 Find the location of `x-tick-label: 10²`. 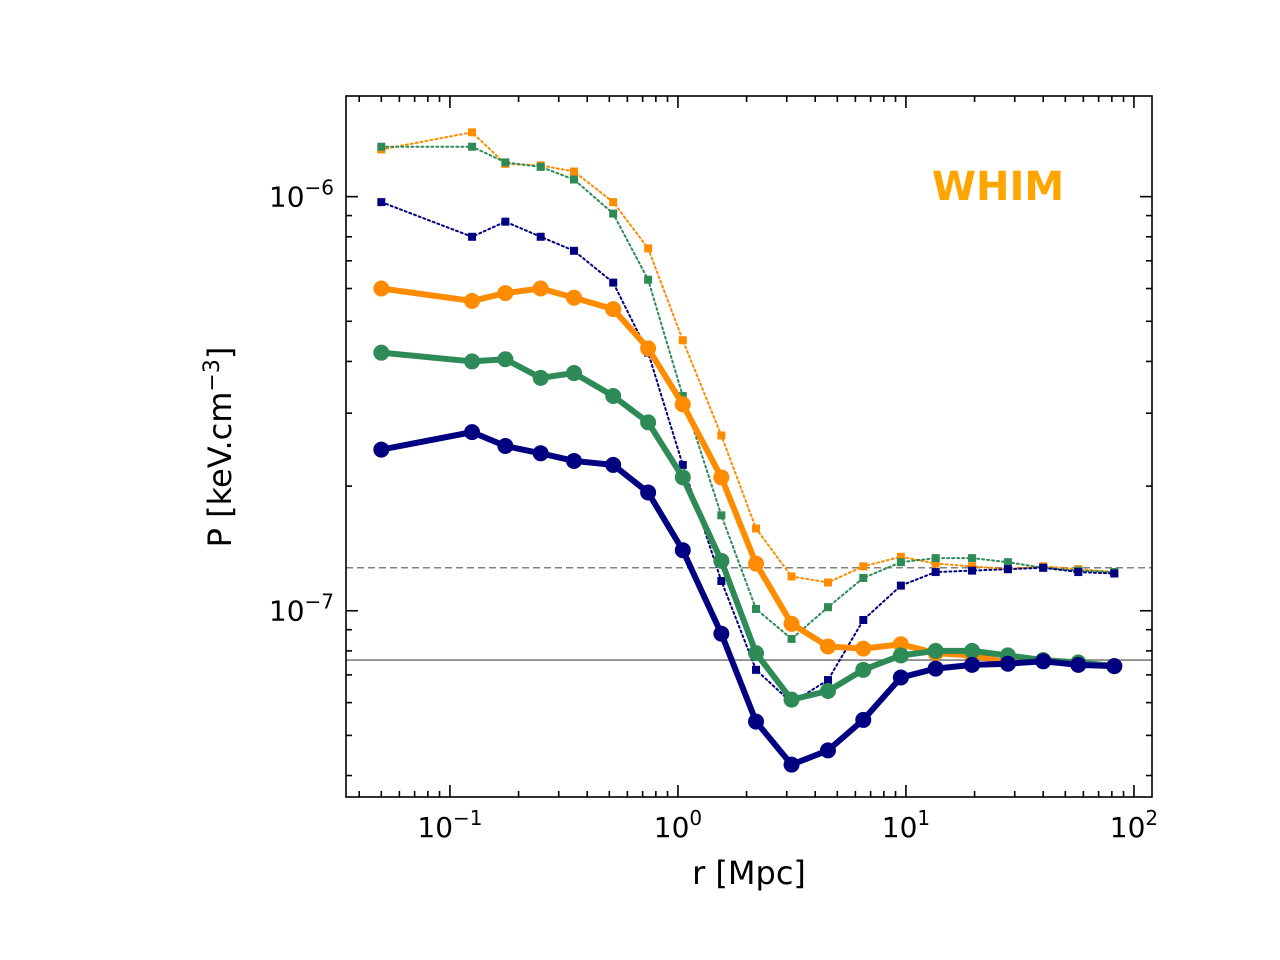

x-tick-label: 10² is located at coordinates (1134, 825).